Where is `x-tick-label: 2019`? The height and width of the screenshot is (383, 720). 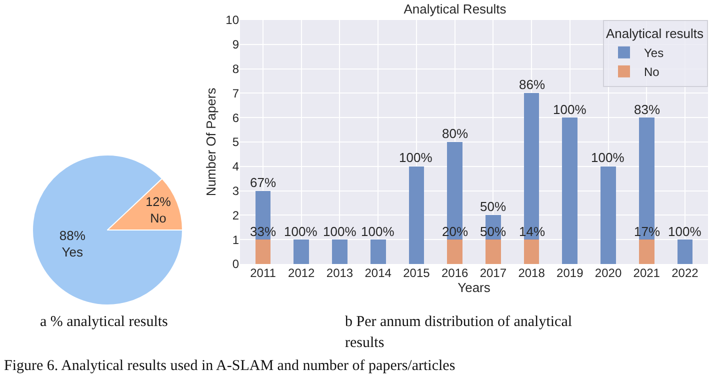 x-tick-label: 2019 is located at coordinates (570, 273).